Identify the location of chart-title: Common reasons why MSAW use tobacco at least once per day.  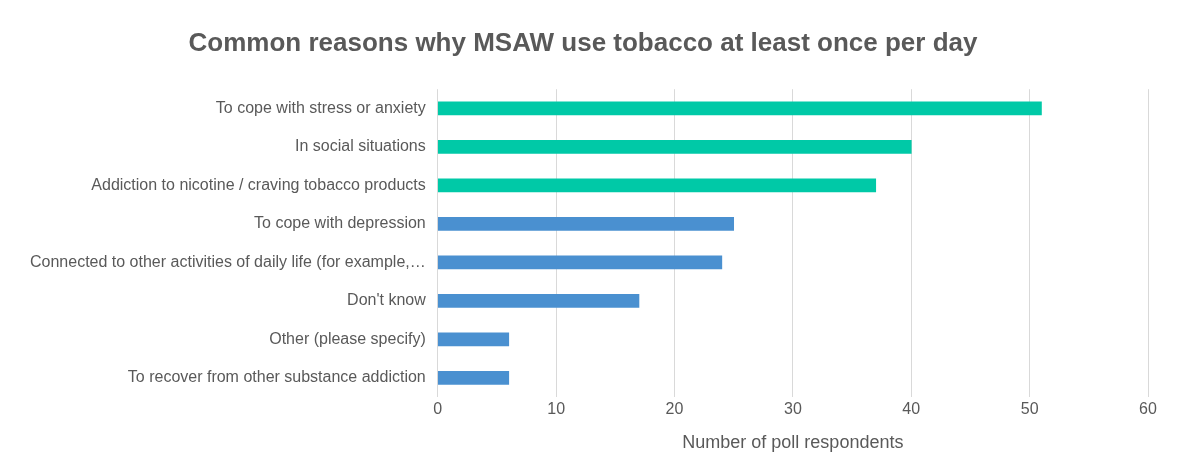
(583, 41).